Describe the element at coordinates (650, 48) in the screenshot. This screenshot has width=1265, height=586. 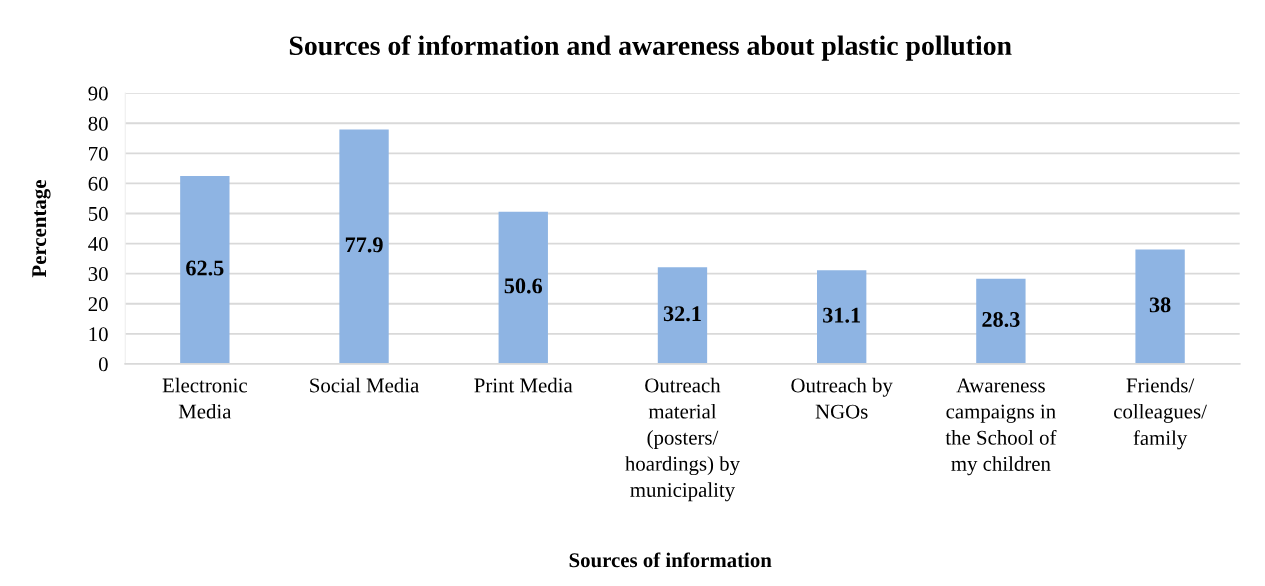
I see `chart-title: Sources of information and awareness about plastic pollution` at that location.